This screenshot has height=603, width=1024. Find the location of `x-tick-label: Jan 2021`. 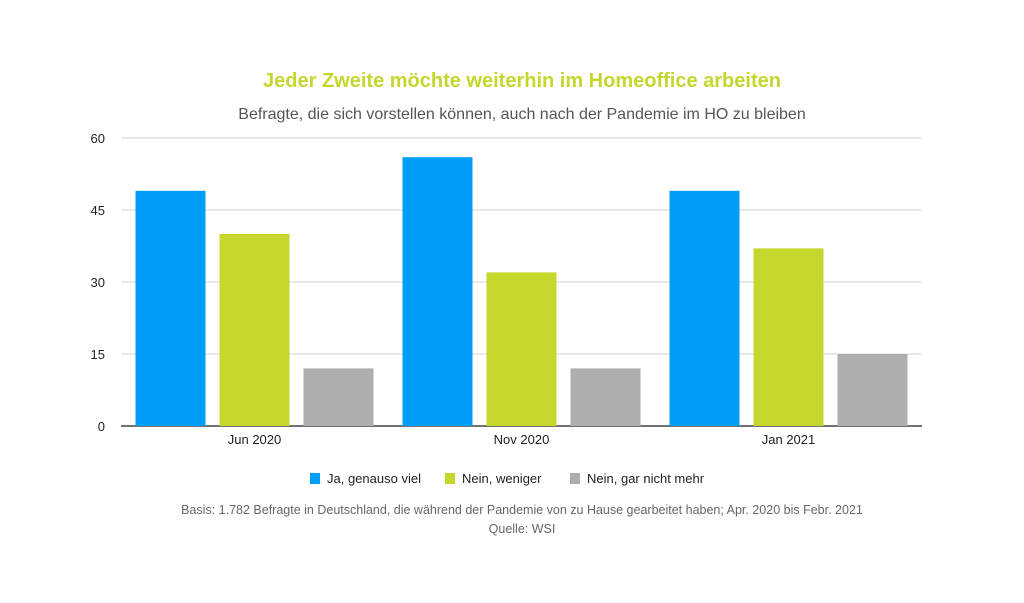

x-tick-label: Jan 2021 is located at coordinates (789, 439).